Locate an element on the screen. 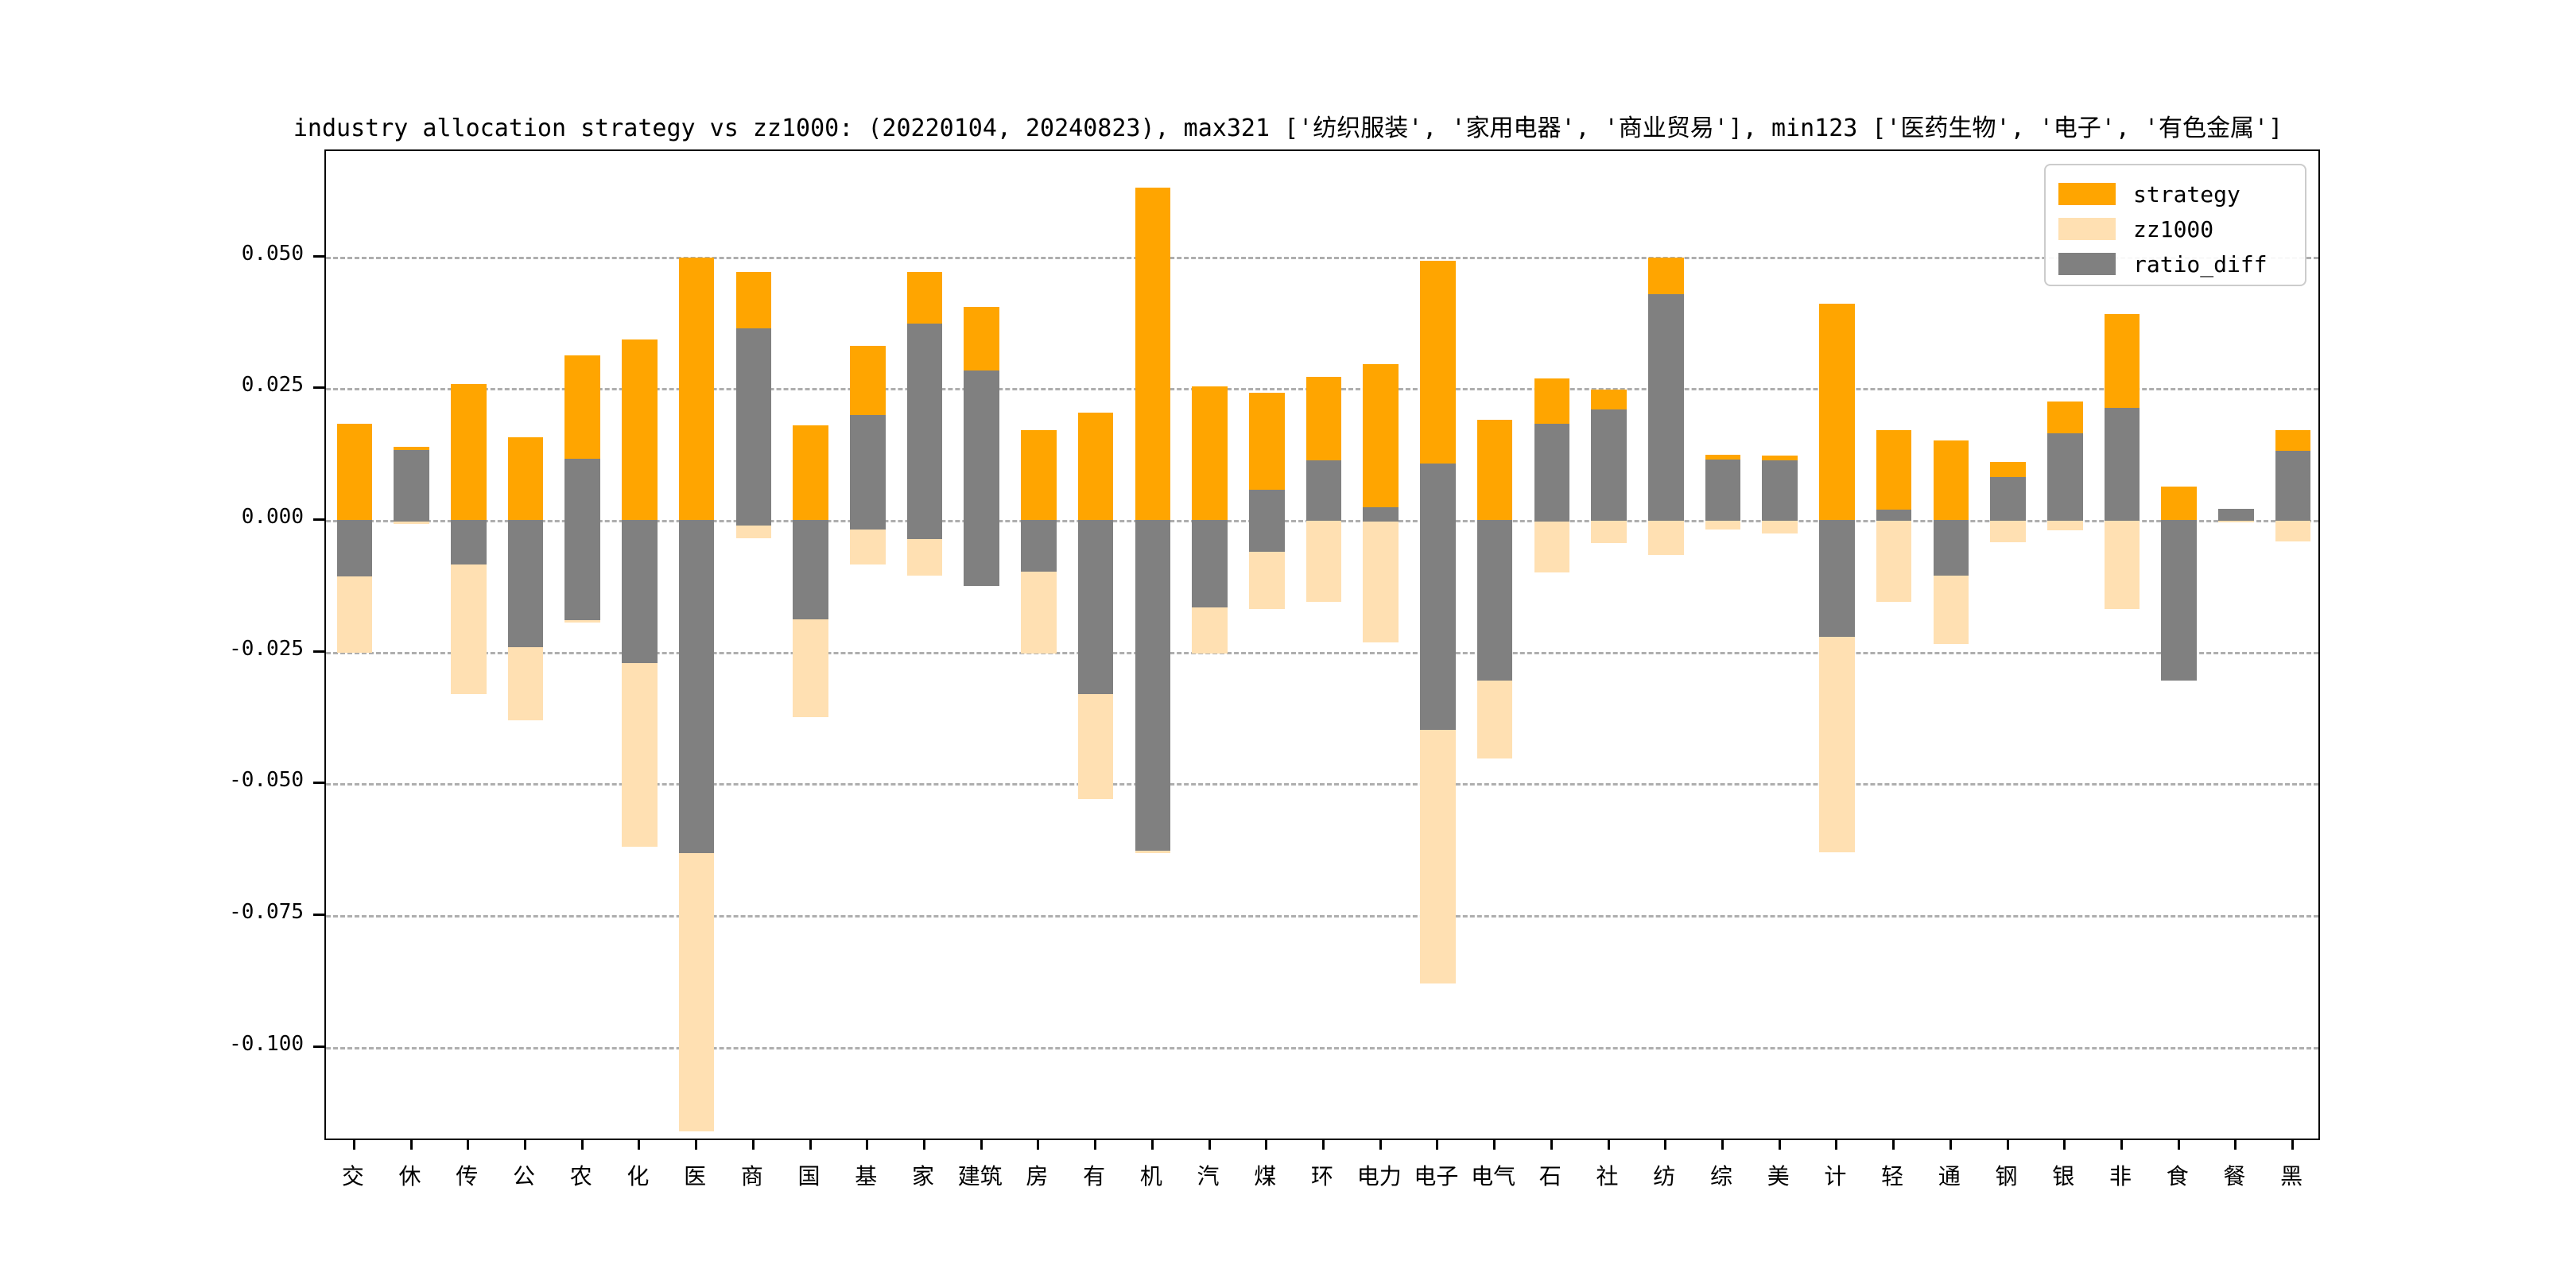 The image size is (2576, 1288). x-tick-label: 农 is located at coordinates (581, 1176).